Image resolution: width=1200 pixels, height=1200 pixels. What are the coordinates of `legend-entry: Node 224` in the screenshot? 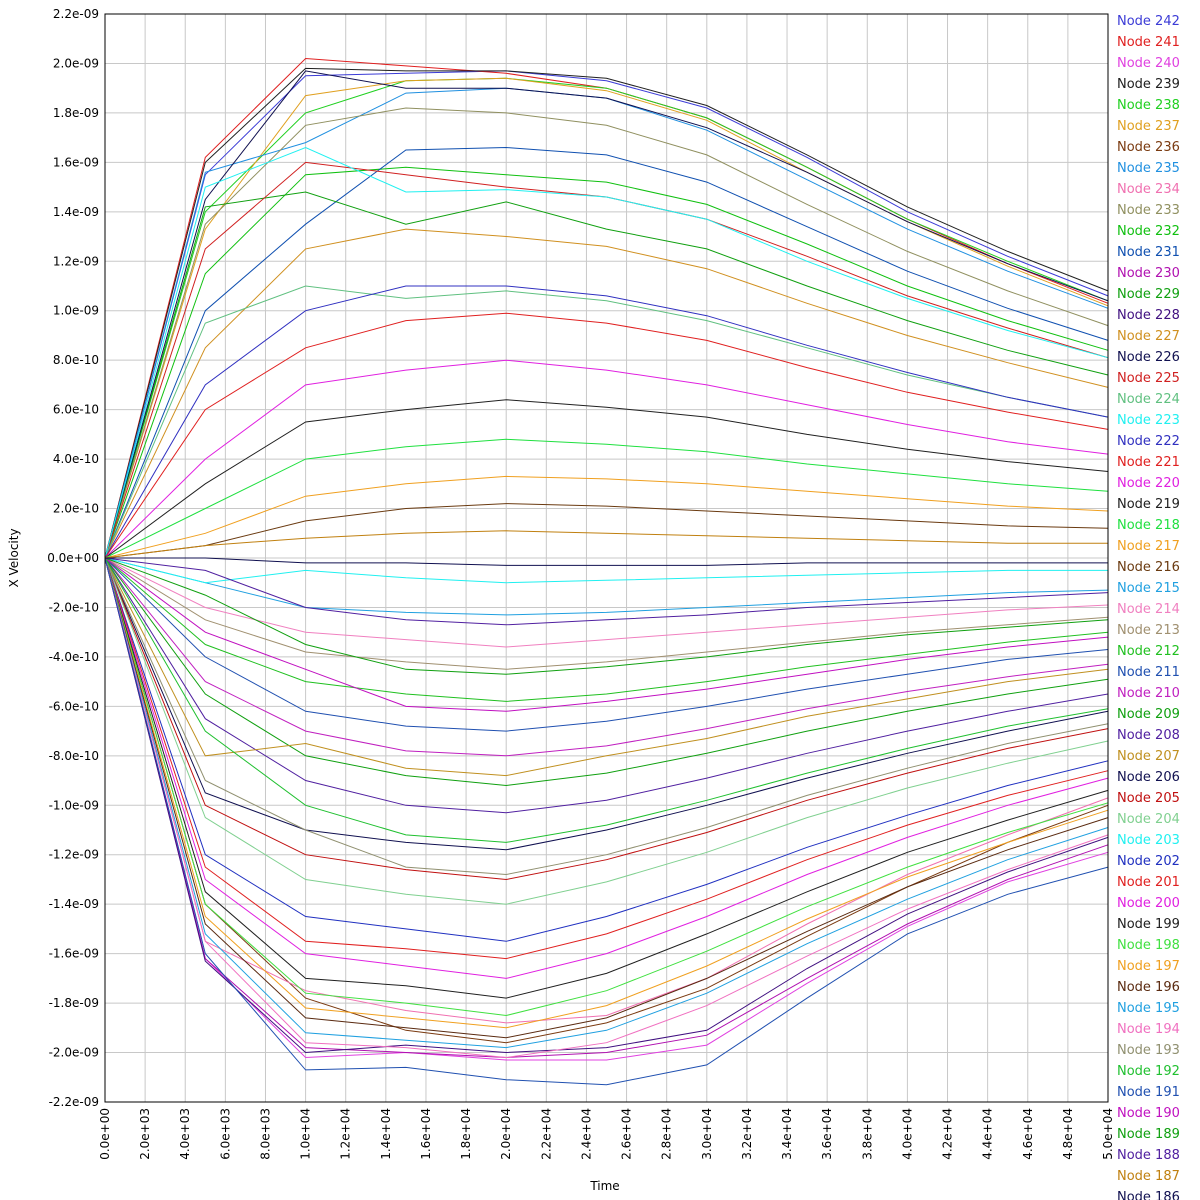 It's located at (1148, 399).